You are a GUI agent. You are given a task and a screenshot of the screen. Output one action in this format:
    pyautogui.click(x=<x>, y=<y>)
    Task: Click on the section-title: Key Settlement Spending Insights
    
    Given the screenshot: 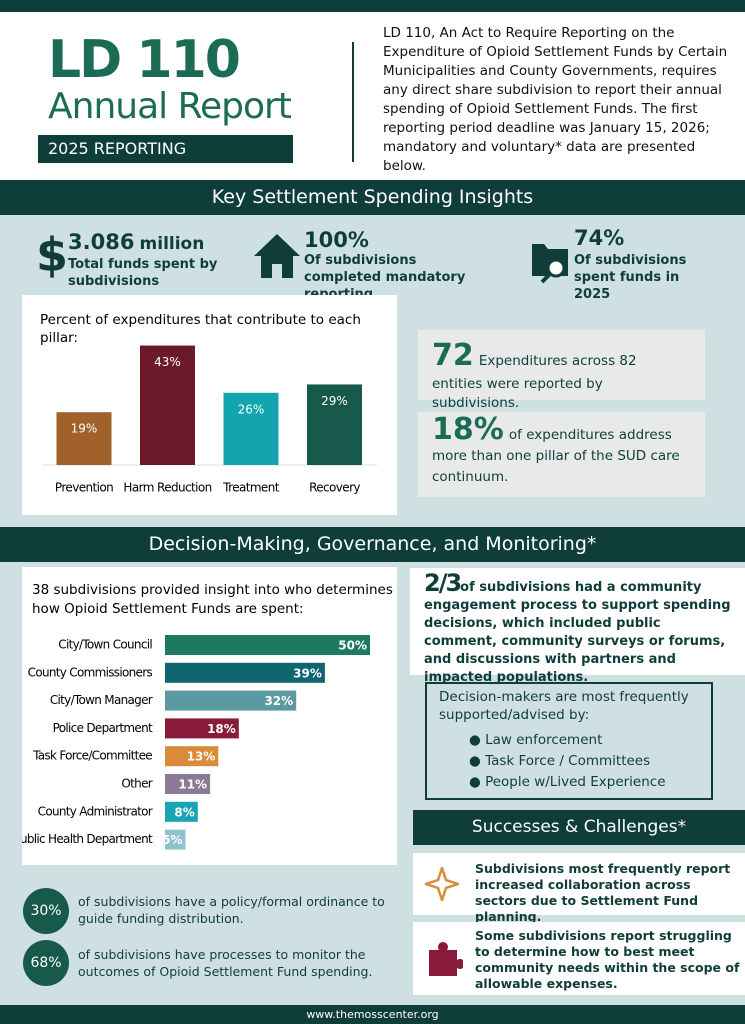 What is the action you would take?
    pyautogui.click(x=372, y=197)
    